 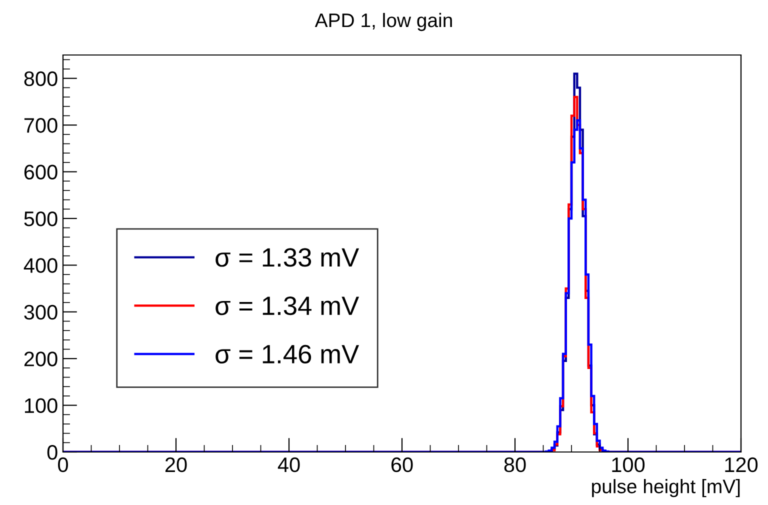 What do you see at coordinates (176, 464) in the screenshot?
I see `x-tick-label: 20` at bounding box center [176, 464].